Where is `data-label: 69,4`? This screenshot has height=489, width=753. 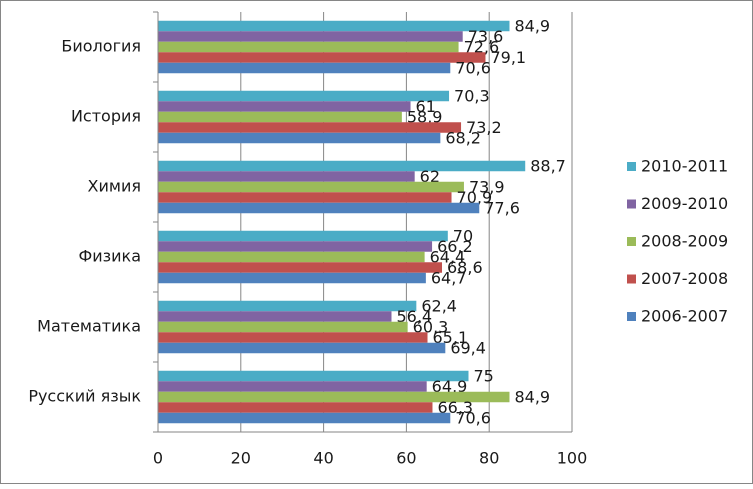 data-label: 69,4 is located at coordinates (468, 348).